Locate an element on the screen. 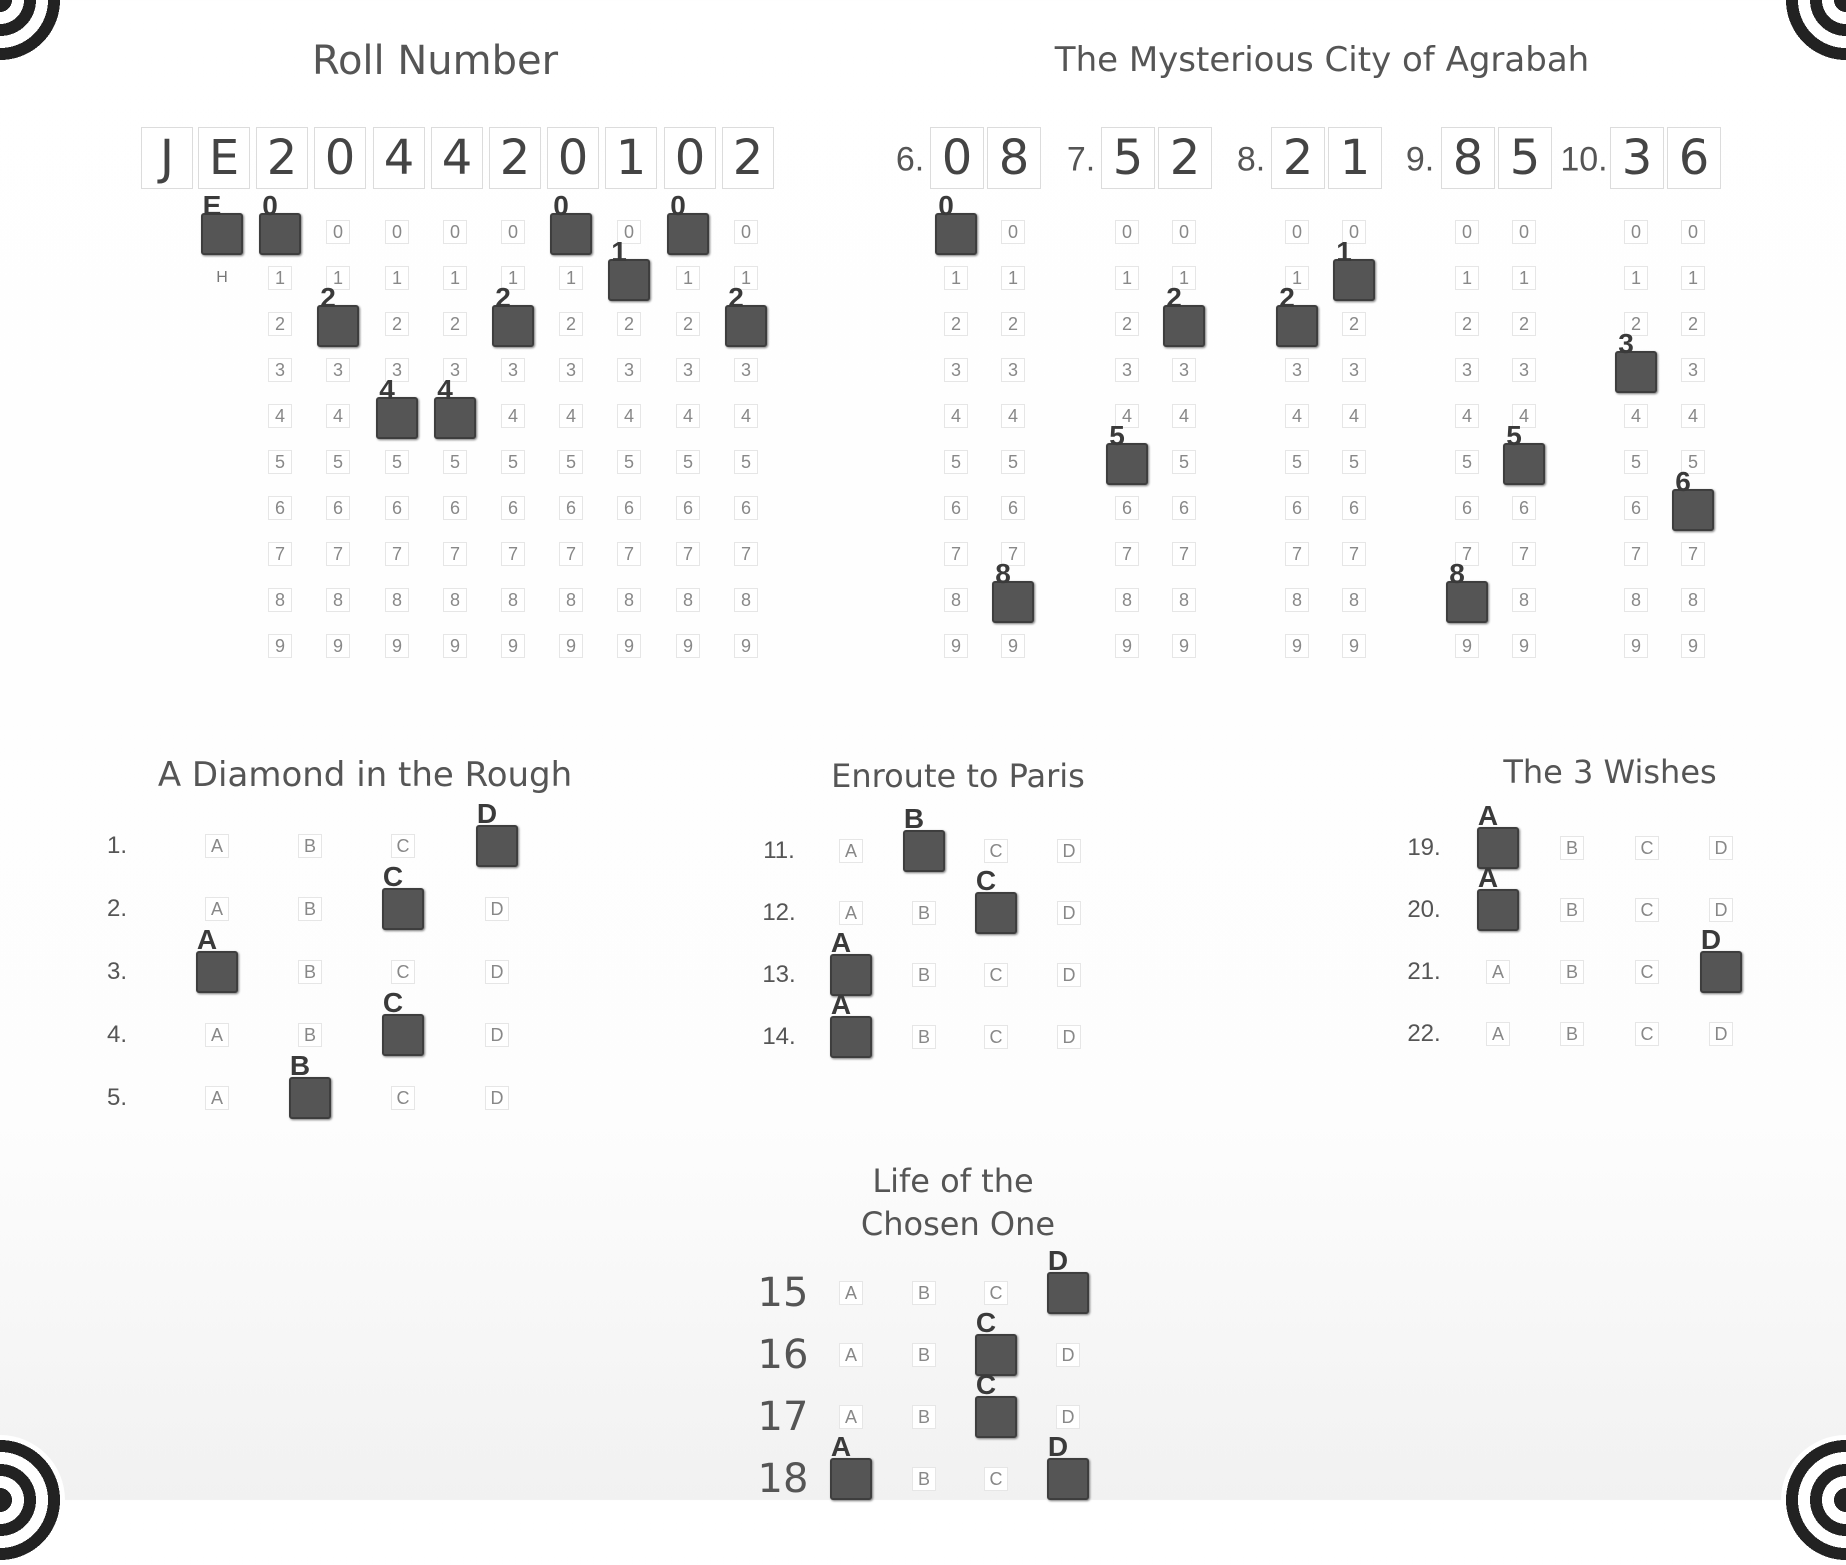 The image size is (1846, 1565). chosen-option-d: D is located at coordinates (1068, 1417).